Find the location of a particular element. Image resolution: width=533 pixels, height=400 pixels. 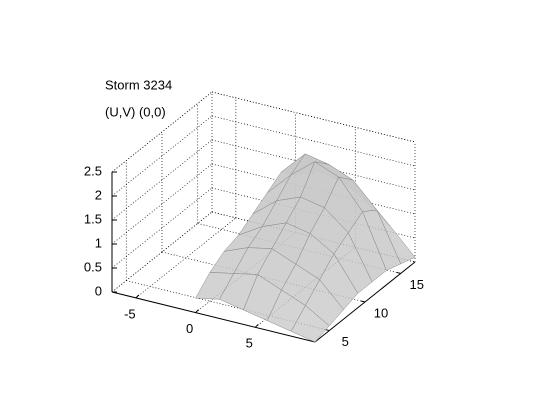

x-tick-label: -5 is located at coordinates (130, 313).